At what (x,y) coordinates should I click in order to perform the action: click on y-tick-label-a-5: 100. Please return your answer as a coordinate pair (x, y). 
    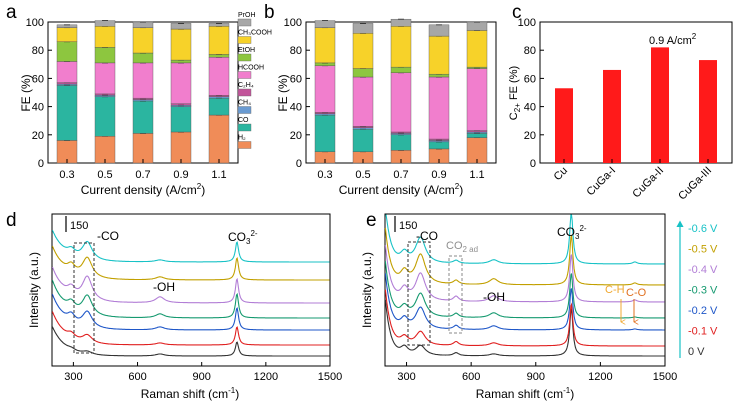
    Looking at the image, I should click on (35, 23).